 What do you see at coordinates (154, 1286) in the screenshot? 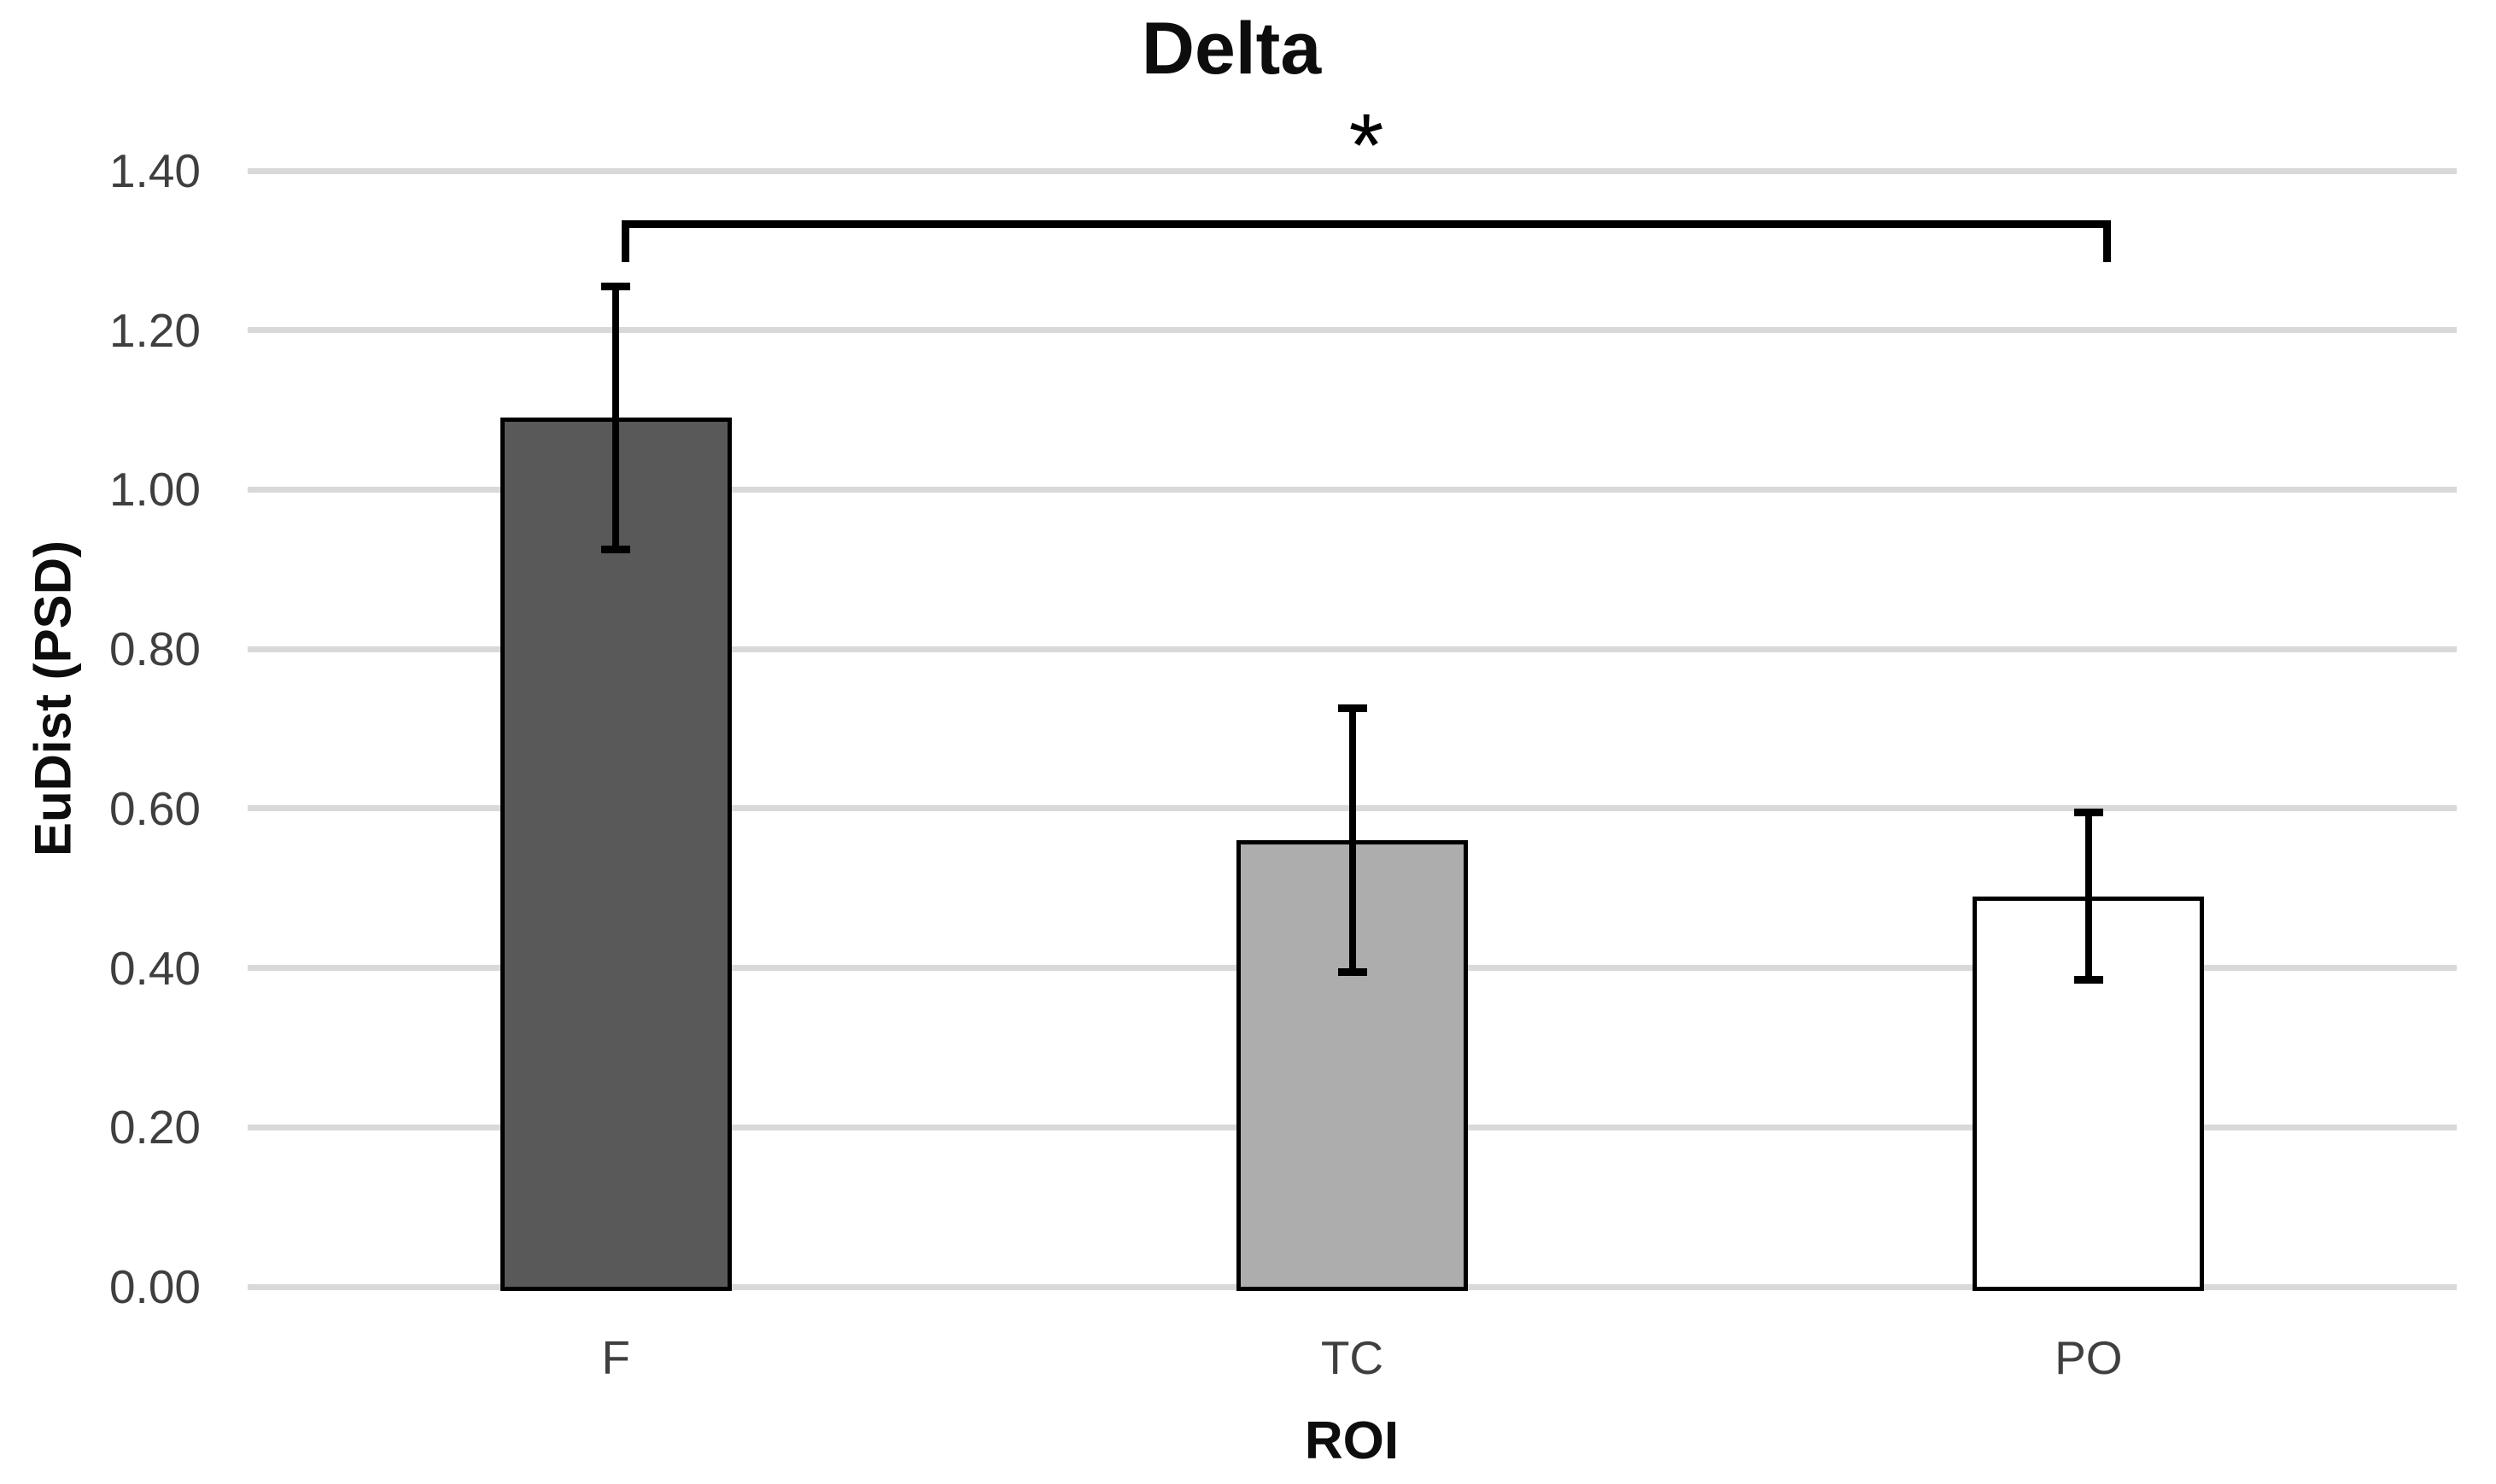
I see `y-tick-label: 0.00` at bounding box center [154, 1286].